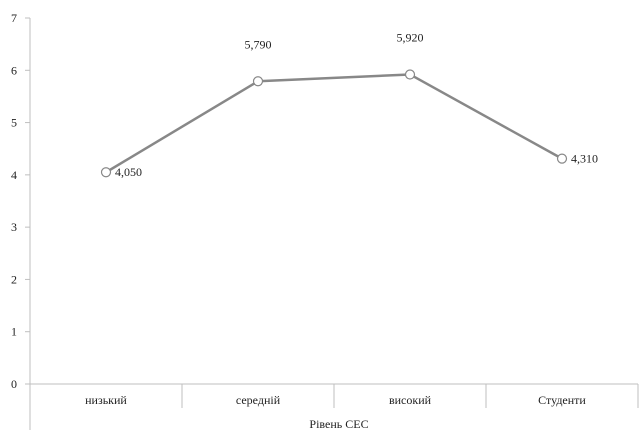  Describe the element at coordinates (338, 423) in the screenshot. I see `x-axis-title: Рівень СЕС` at that location.